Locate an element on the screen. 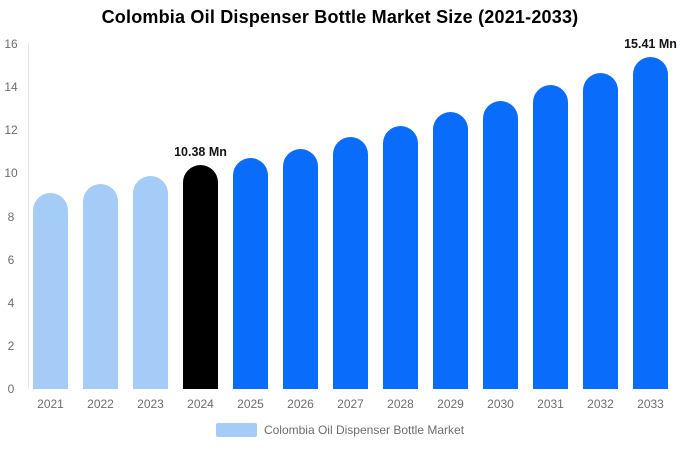  bar-2033 is located at coordinates (650, 222).